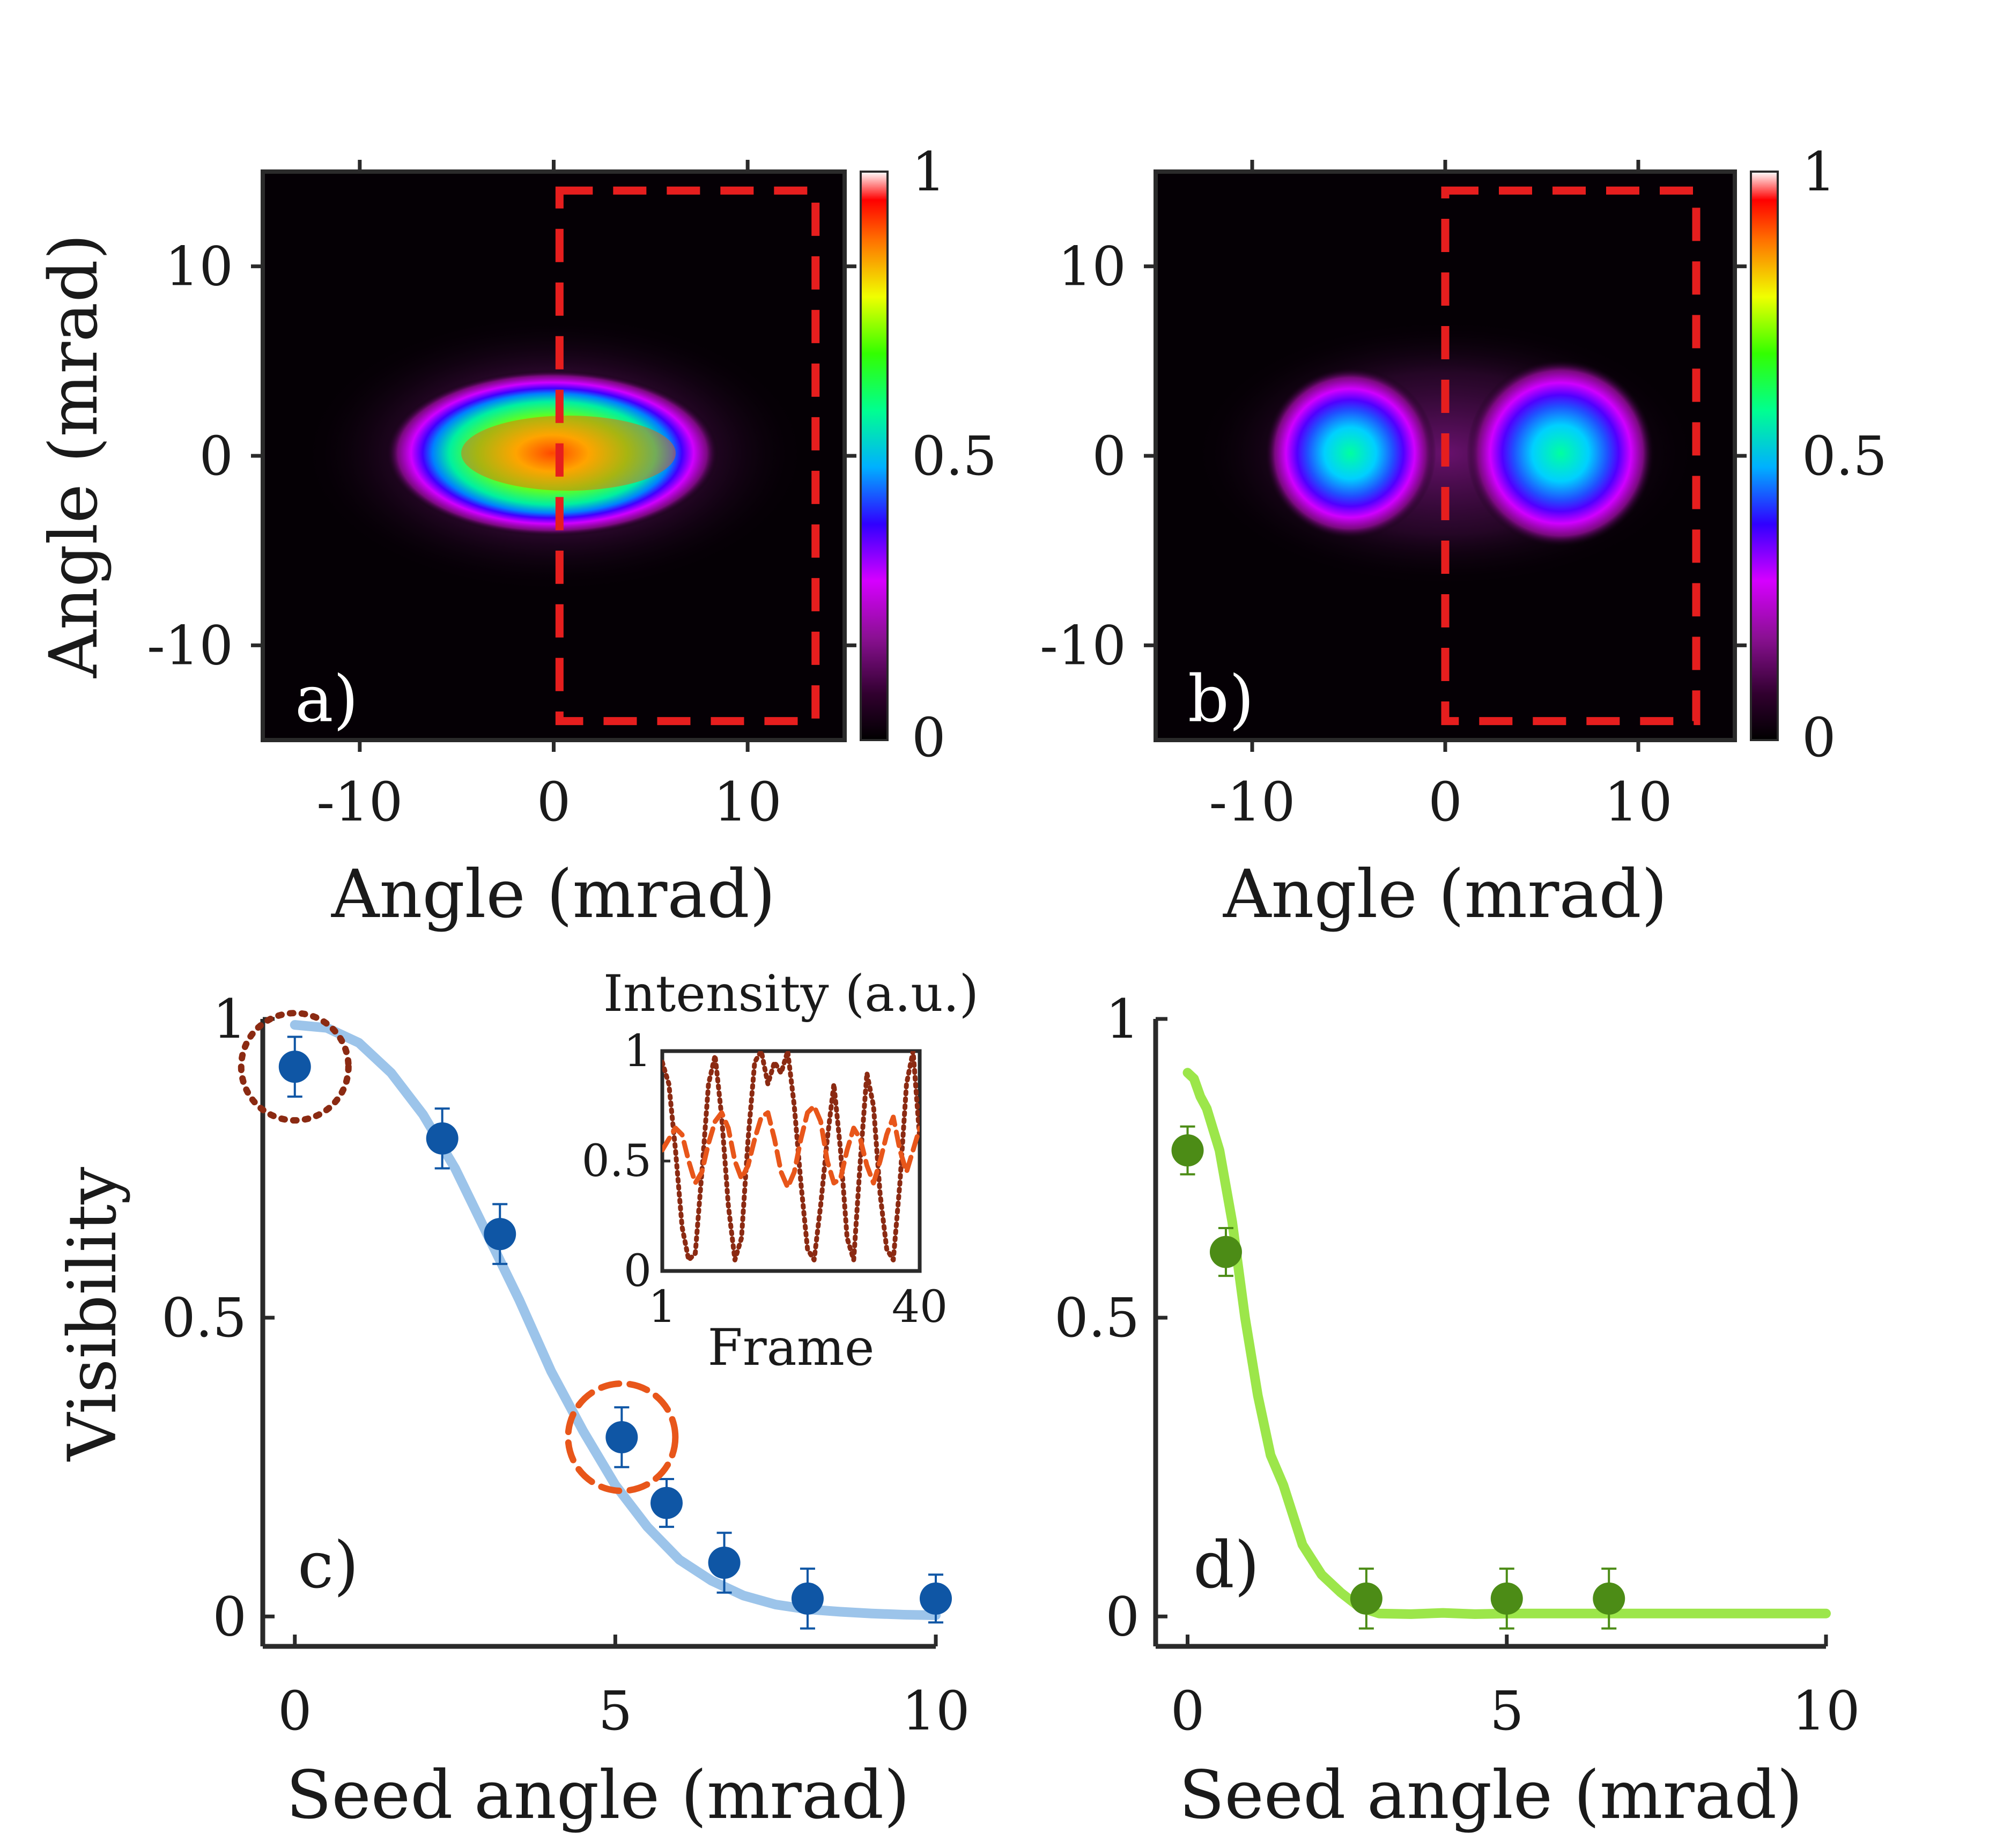 The image size is (2011, 1848). What do you see at coordinates (1221, 699) in the screenshot?
I see `panel-label-b: b)` at bounding box center [1221, 699].